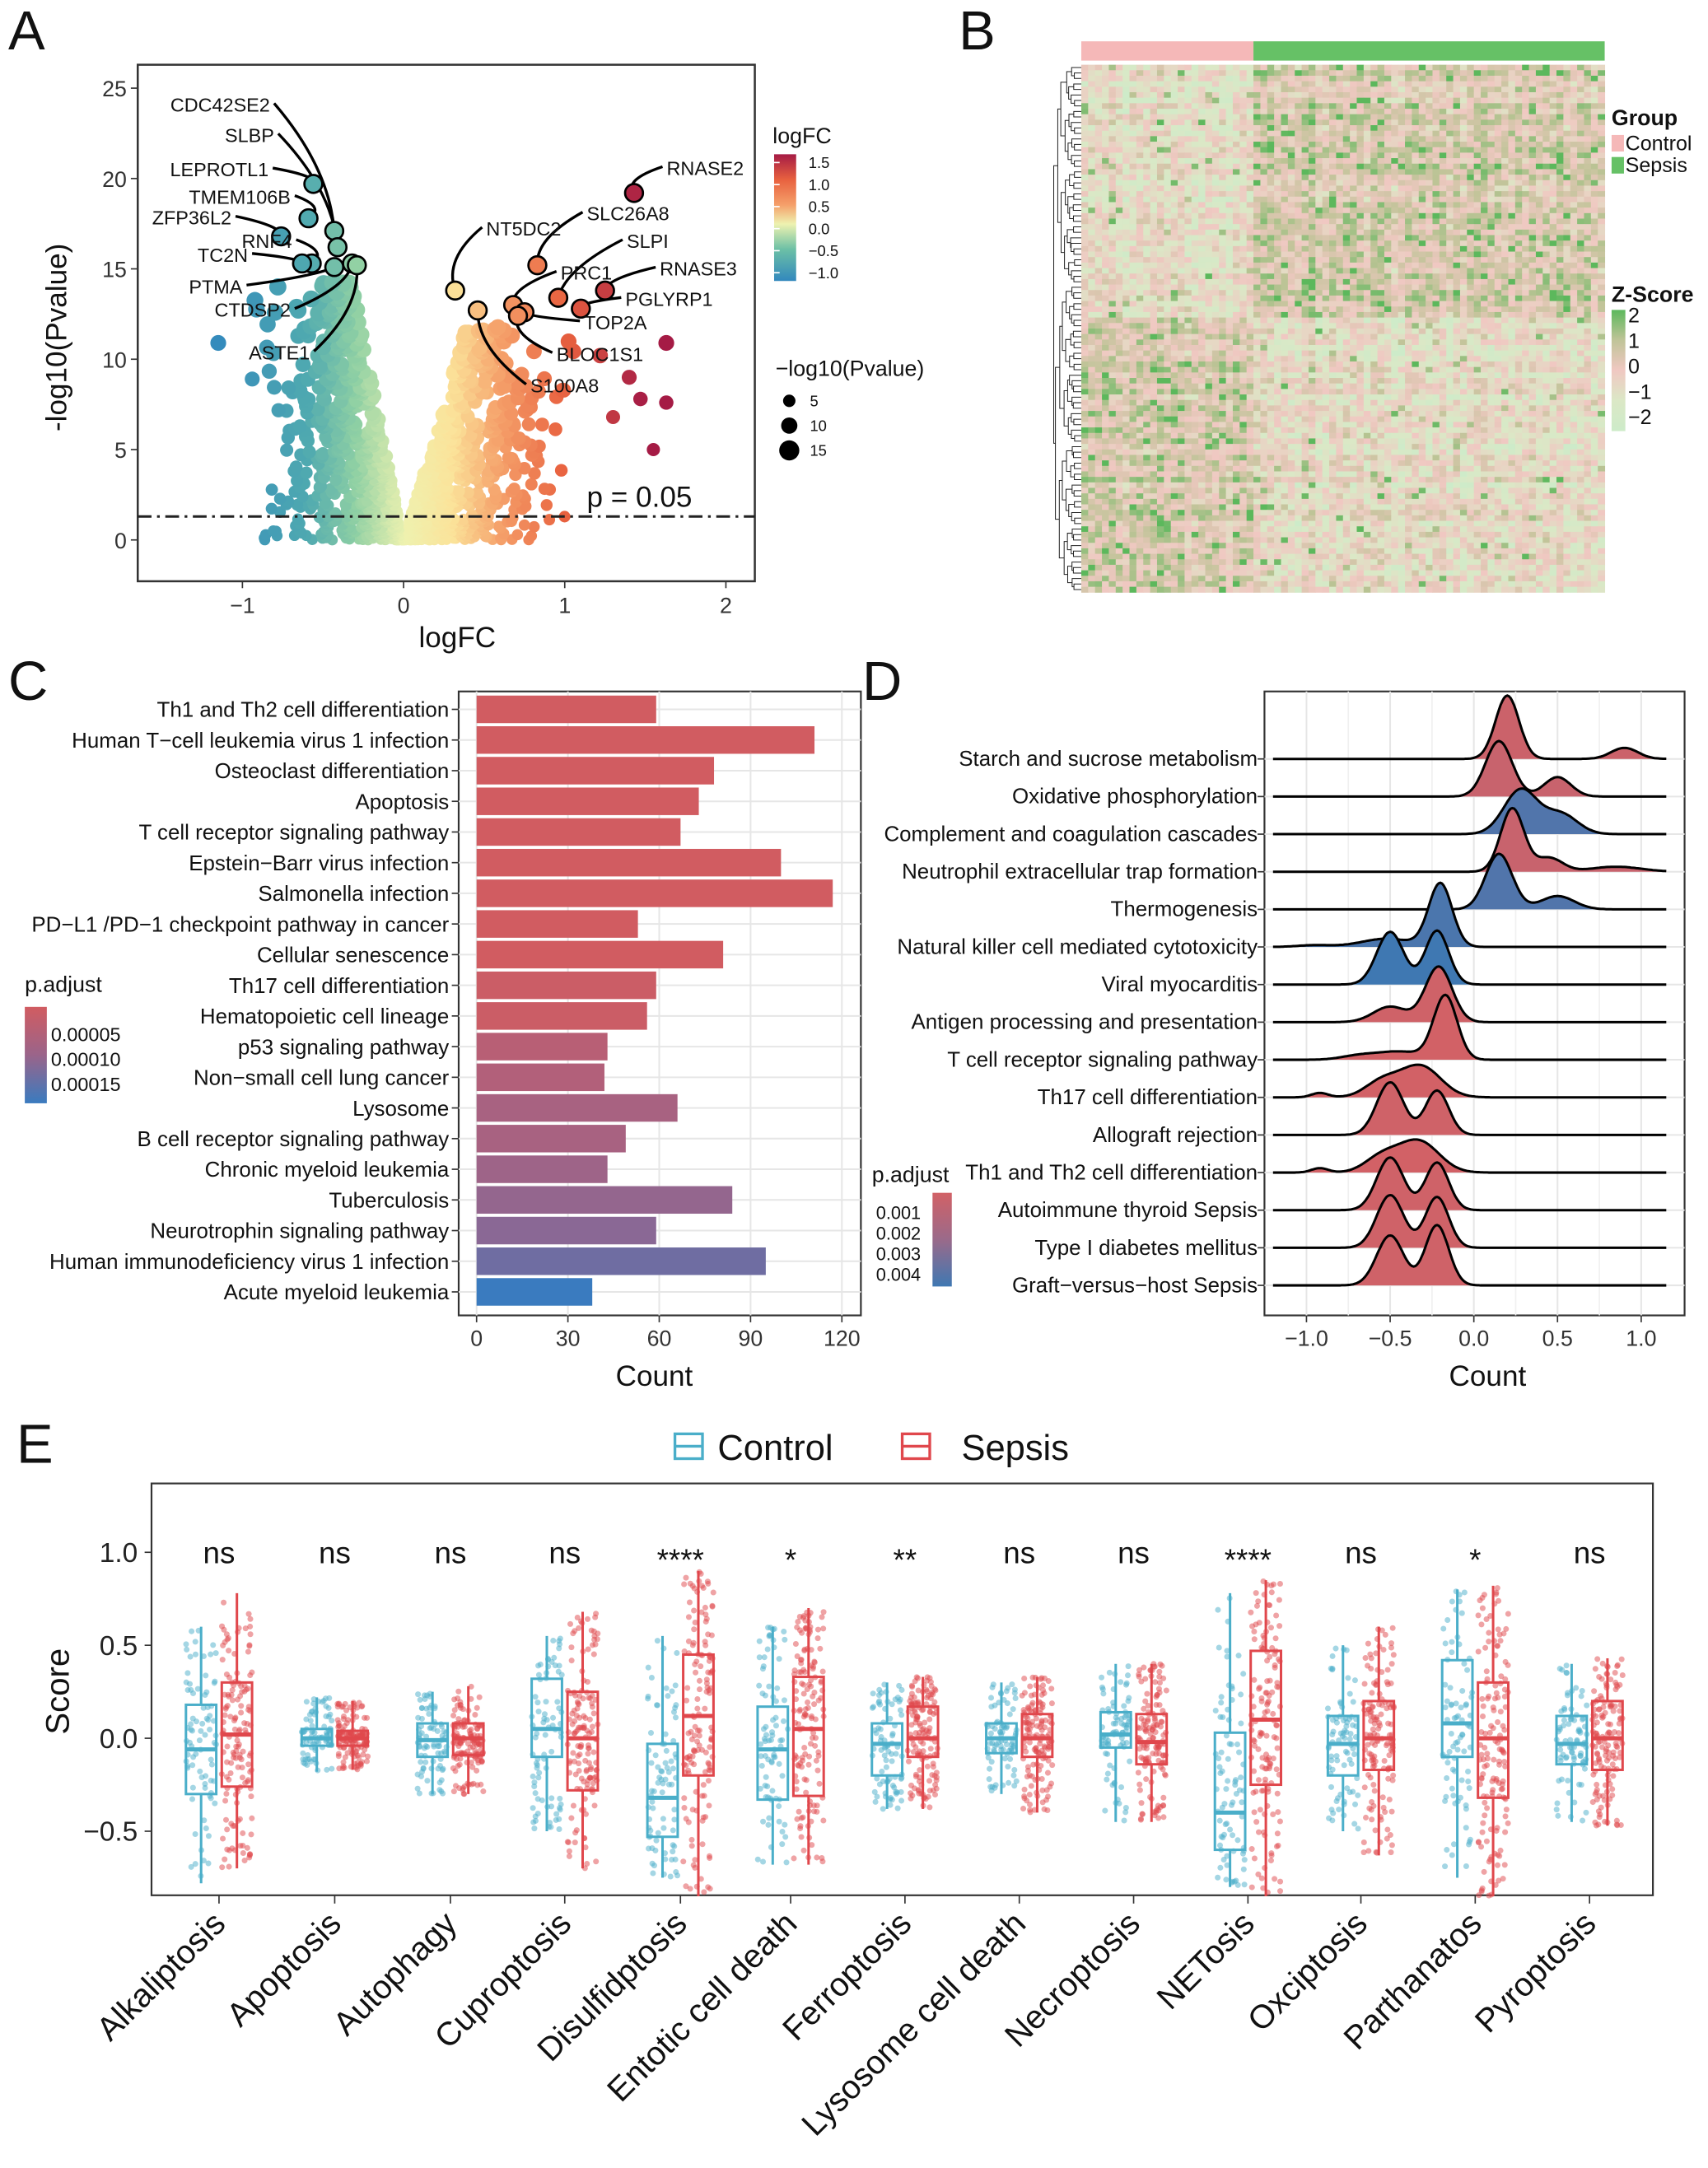 The width and height of the screenshot is (1708, 2168). Describe the element at coordinates (287, 450) in the screenshot. I see `data-point` at that location.